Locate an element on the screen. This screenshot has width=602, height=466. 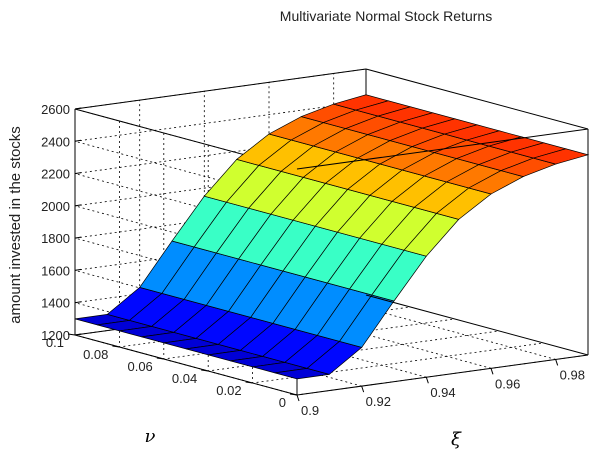
z-tick-label: 2400 is located at coordinates (55, 141).